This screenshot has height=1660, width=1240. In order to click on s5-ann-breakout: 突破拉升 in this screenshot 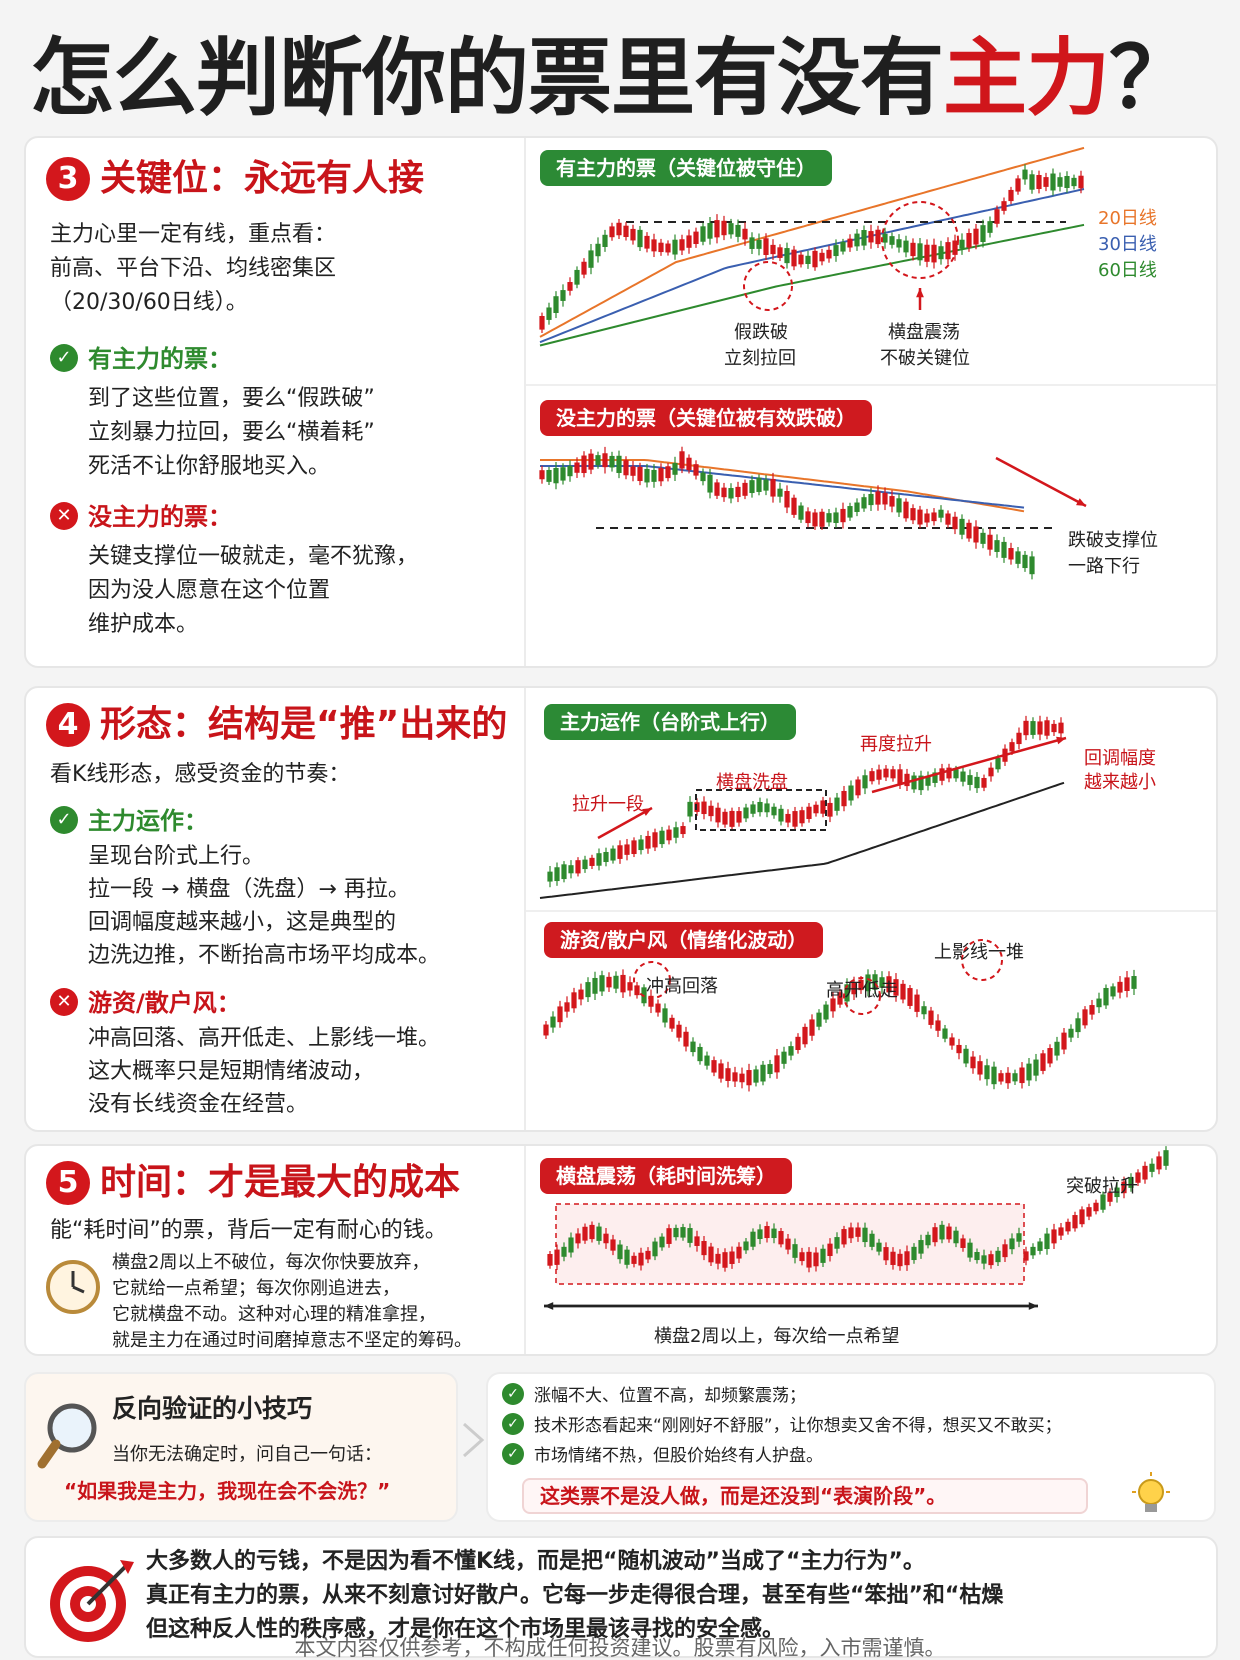, I will do `click(1102, 1186)`.